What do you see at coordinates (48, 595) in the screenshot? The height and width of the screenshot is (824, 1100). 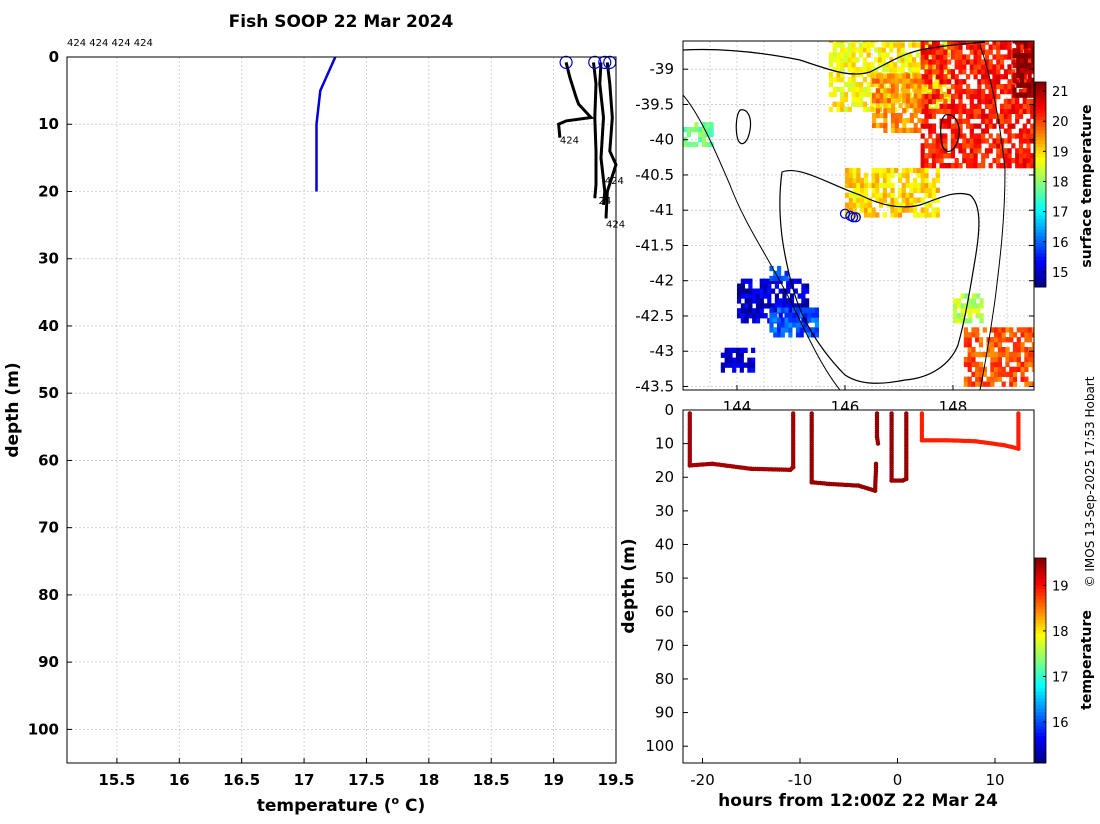 I see `profile-ytick-label: 80` at bounding box center [48, 595].